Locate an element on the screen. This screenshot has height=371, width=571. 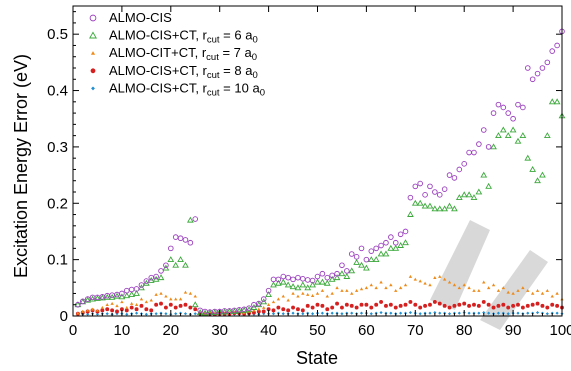
y-tick-label: 0.5 is located at coordinates (57, 34).